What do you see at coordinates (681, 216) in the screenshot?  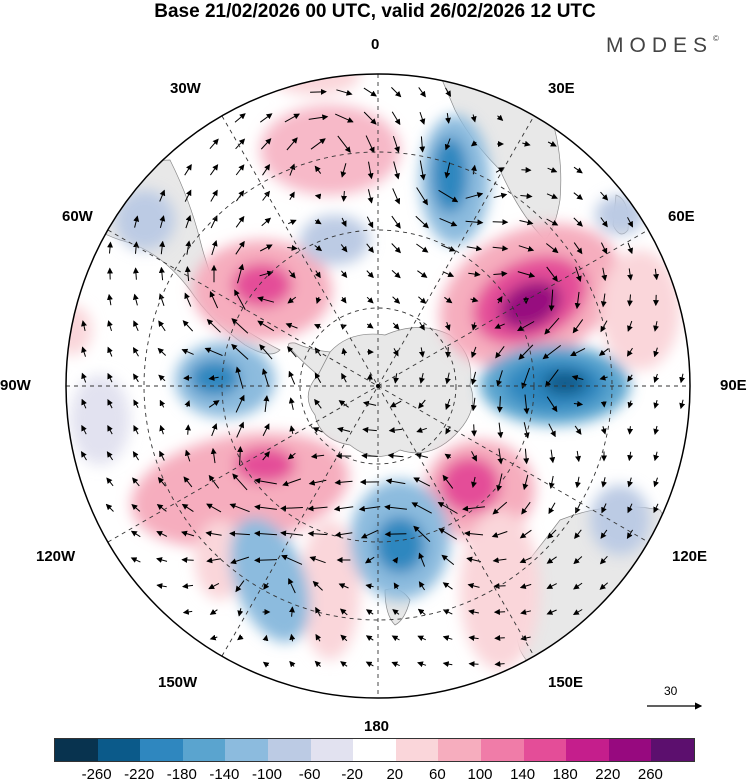 I see `lon-label-60e: 60E` at bounding box center [681, 216].